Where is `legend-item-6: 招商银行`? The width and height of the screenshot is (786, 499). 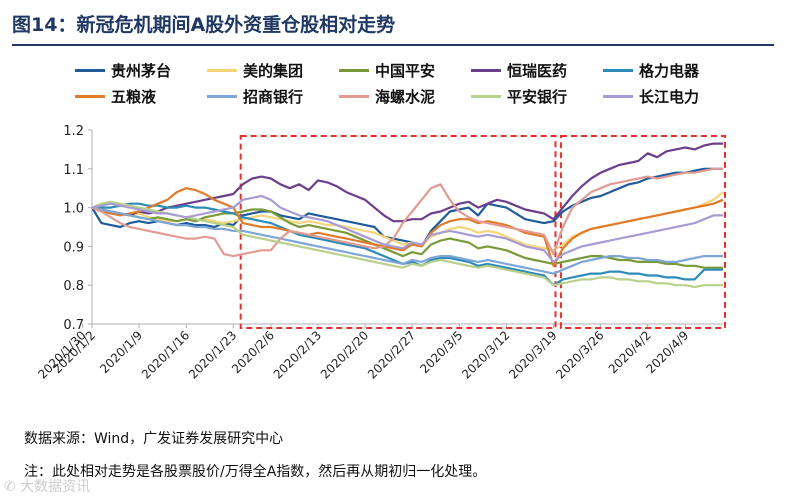 legend-item-6: 招商银行 is located at coordinates (273, 96).